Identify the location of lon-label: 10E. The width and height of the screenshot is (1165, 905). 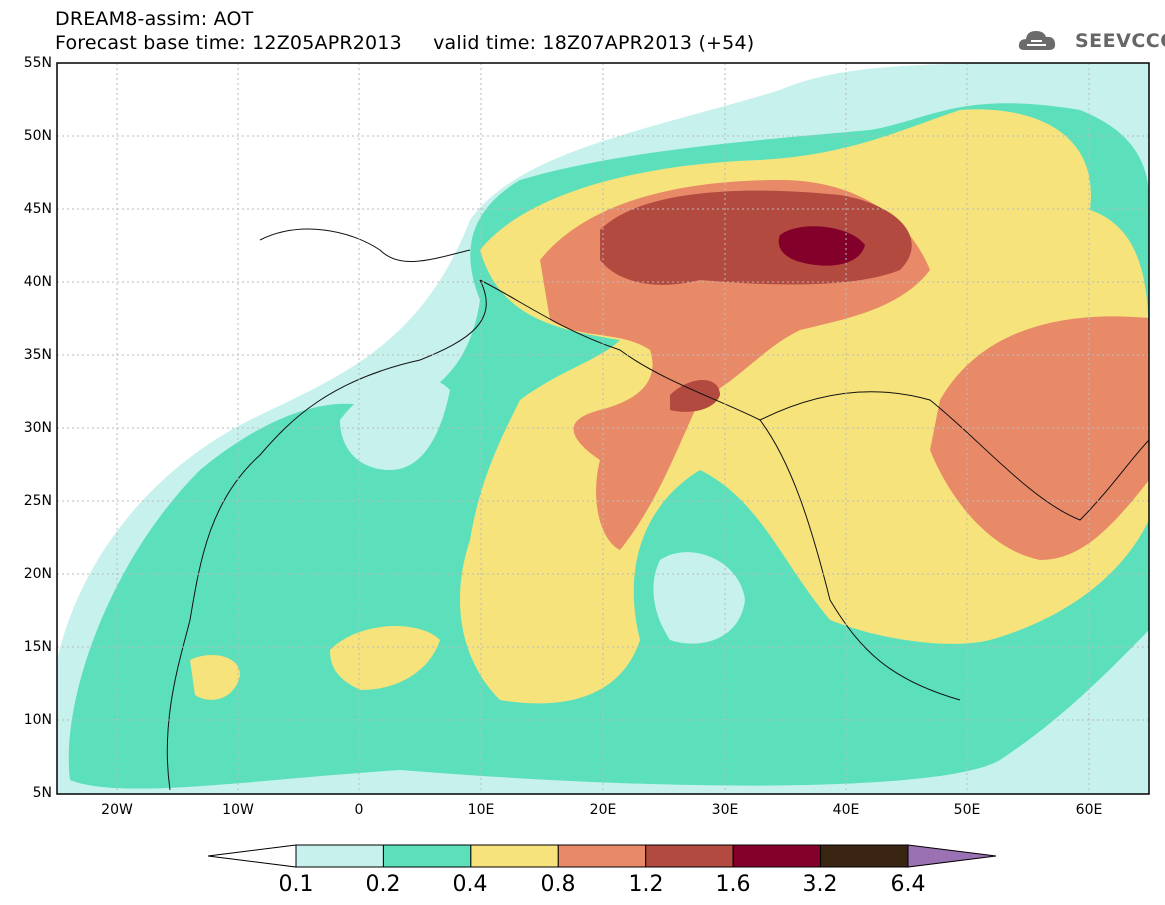
(481, 810).